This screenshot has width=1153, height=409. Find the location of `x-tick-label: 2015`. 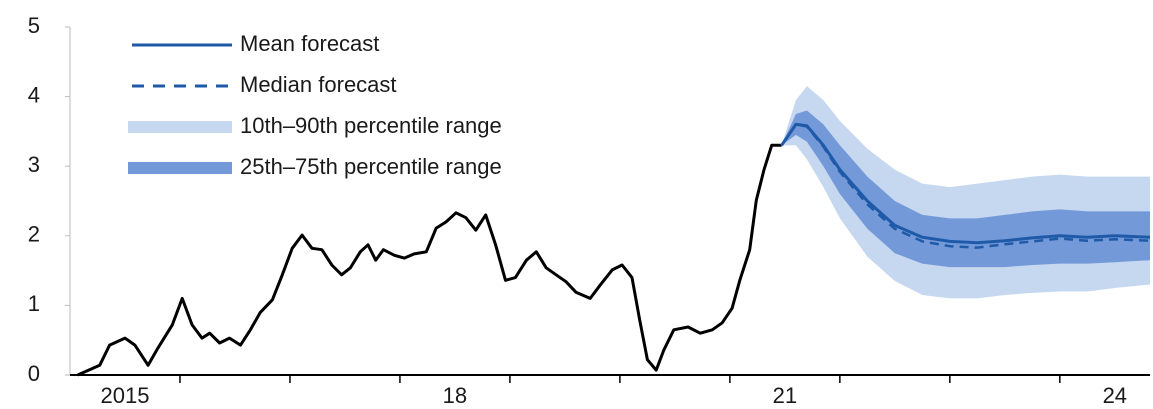

x-tick-label: 2015 is located at coordinates (125, 395).